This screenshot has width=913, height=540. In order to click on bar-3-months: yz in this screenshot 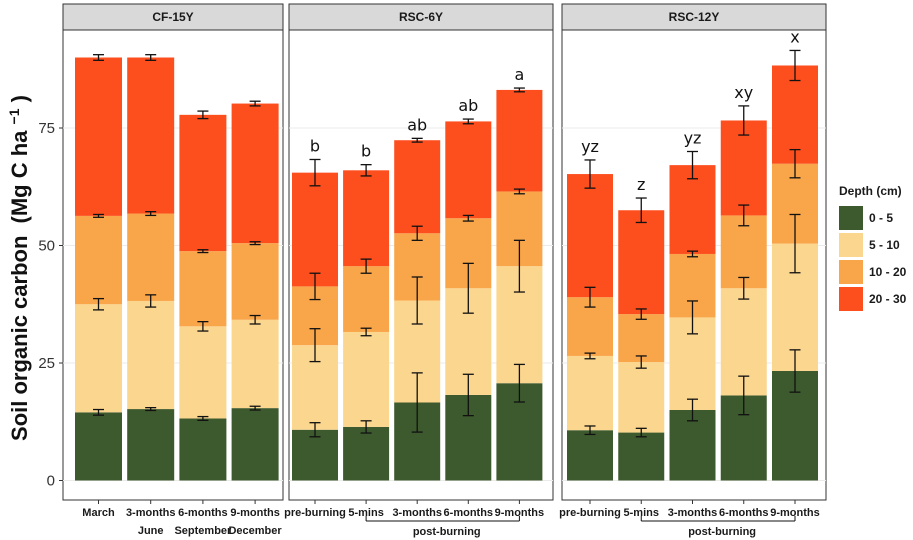, I will do `click(692, 305)`.